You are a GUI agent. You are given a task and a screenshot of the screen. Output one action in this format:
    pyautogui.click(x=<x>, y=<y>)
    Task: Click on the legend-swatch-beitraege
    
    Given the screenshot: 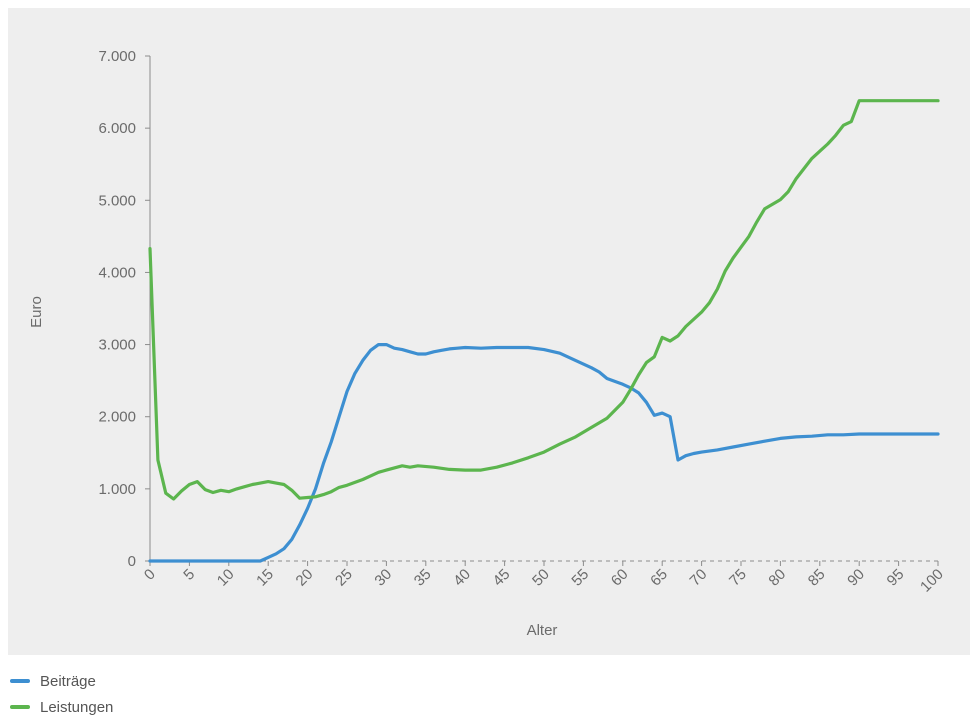 What is the action you would take?
    pyautogui.click(x=20, y=681)
    